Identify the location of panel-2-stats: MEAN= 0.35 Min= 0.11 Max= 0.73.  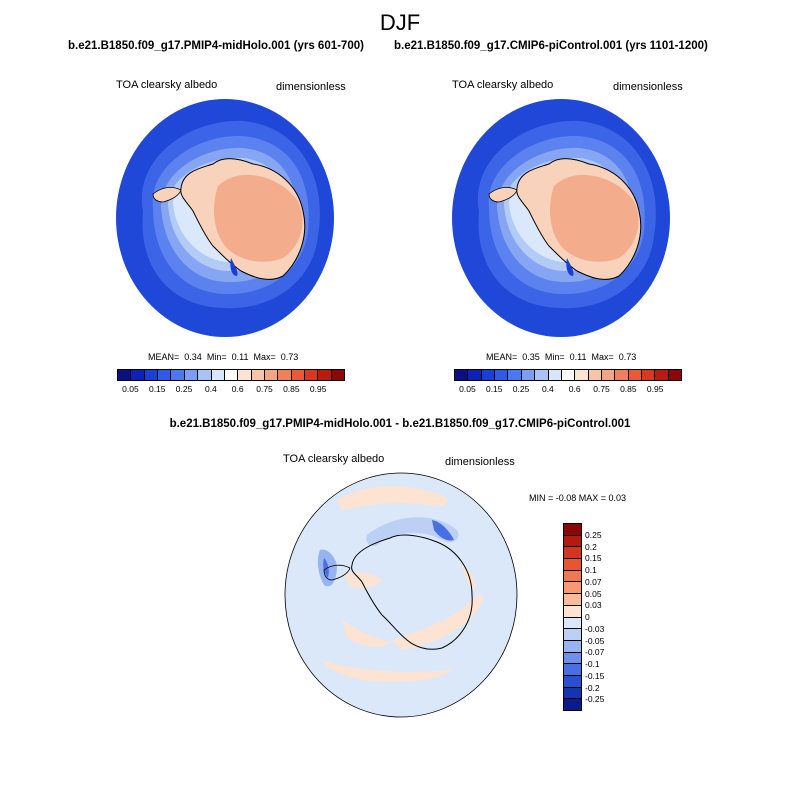
(561, 357).